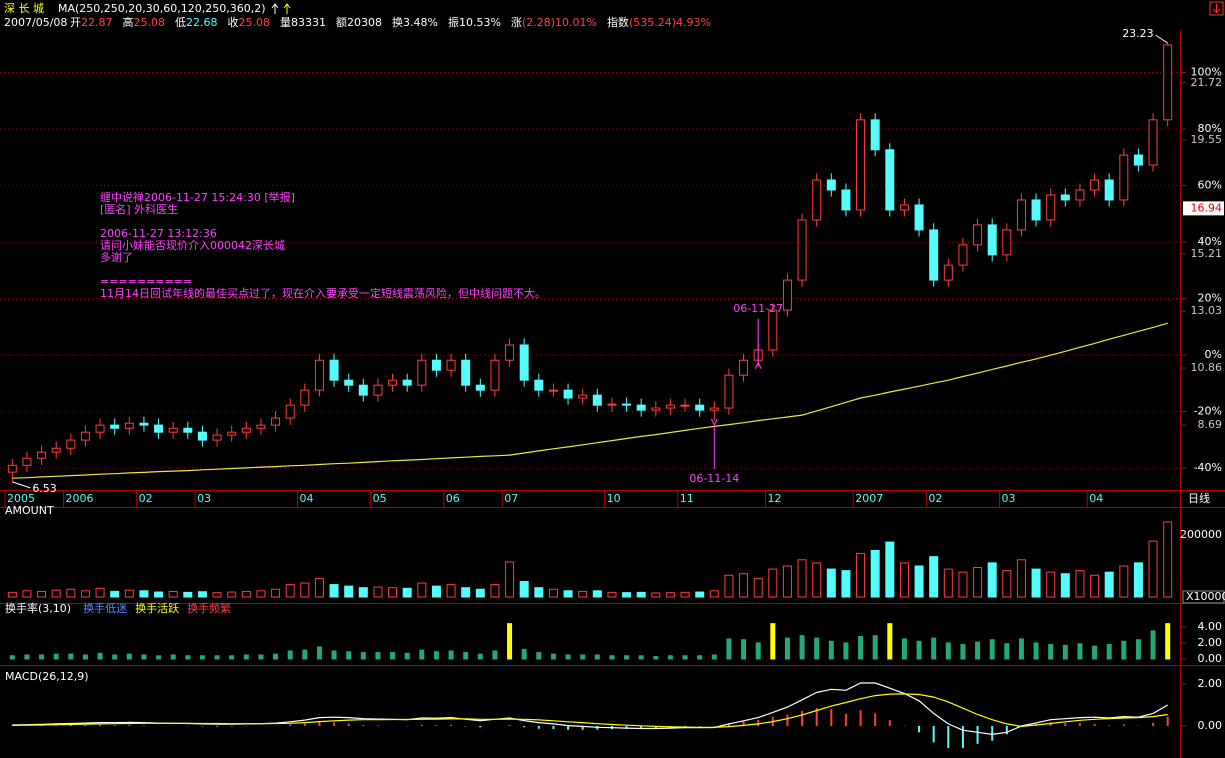  What do you see at coordinates (1210, 241) in the screenshot?
I see `y-tick-label: 40%` at bounding box center [1210, 241].